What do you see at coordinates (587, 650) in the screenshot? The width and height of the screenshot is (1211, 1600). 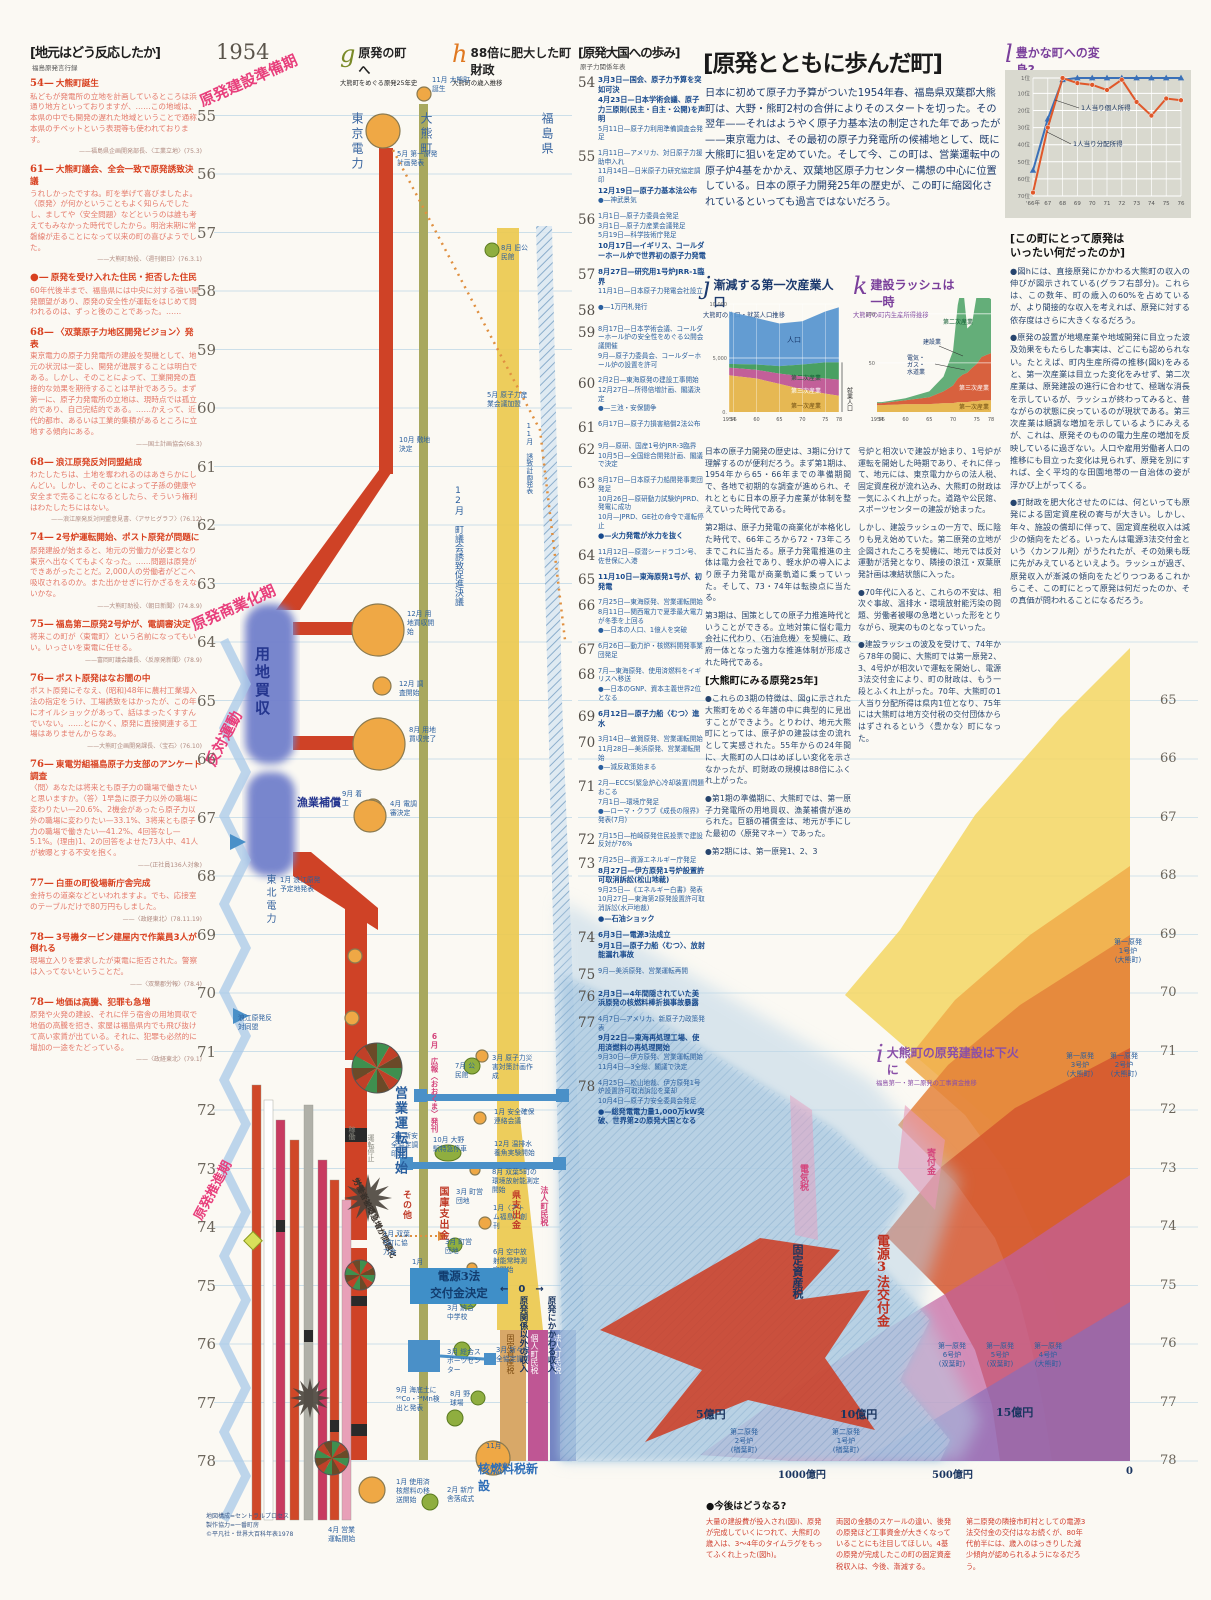 I see `chronology-year-number: 67` at bounding box center [587, 650].